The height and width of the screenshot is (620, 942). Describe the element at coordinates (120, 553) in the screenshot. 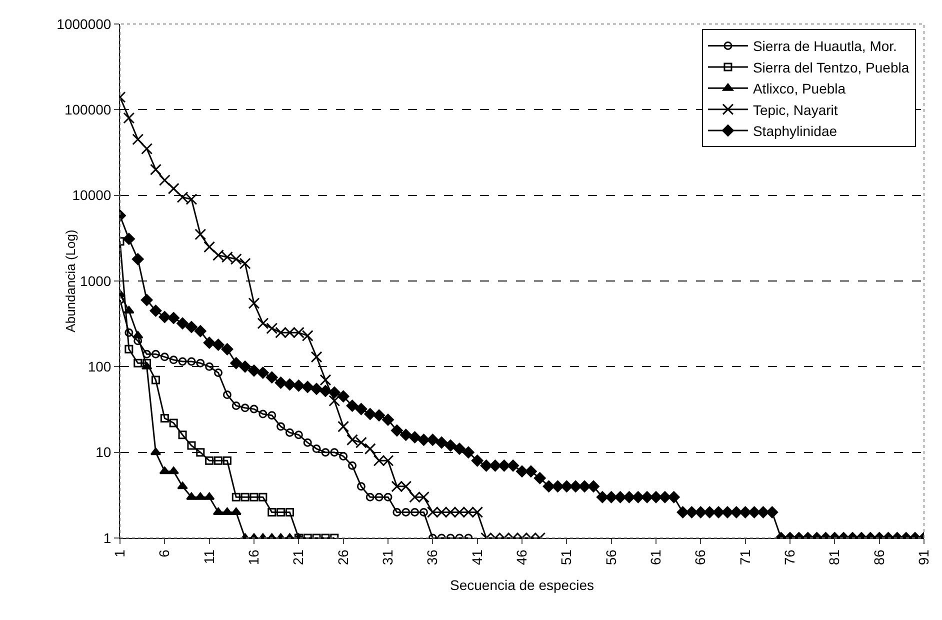

I see `x-tick-label: 1` at that location.